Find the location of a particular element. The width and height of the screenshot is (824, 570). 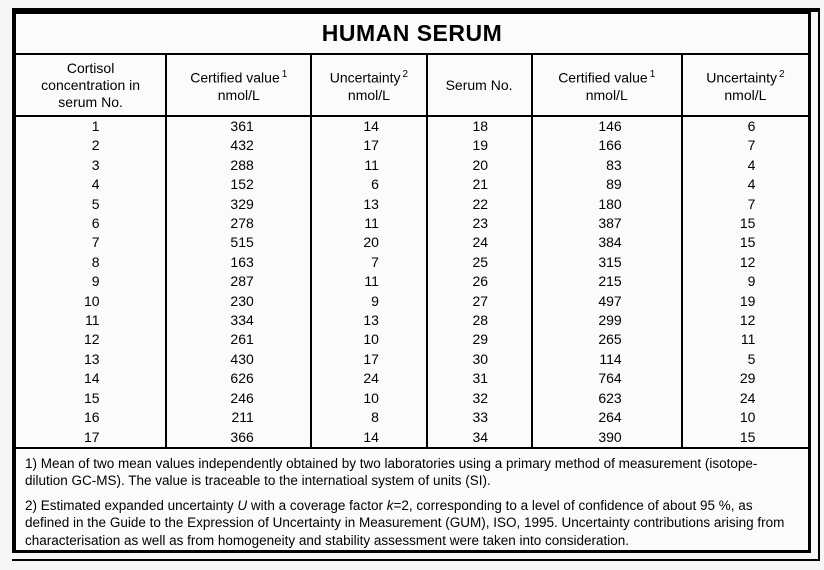

table-row: 17 366 14 34 390 15 is located at coordinates (412, 437).